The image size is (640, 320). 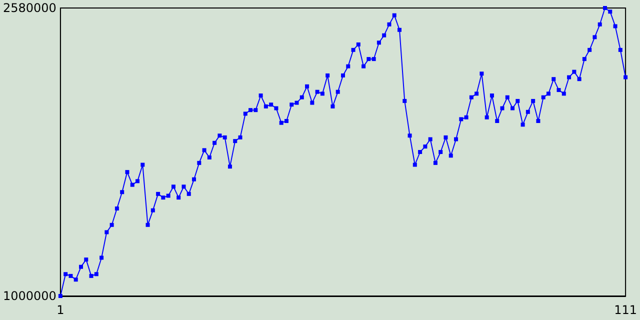 What do you see at coordinates (29, 8) in the screenshot?
I see `y-tick-label: 2580000` at bounding box center [29, 8].